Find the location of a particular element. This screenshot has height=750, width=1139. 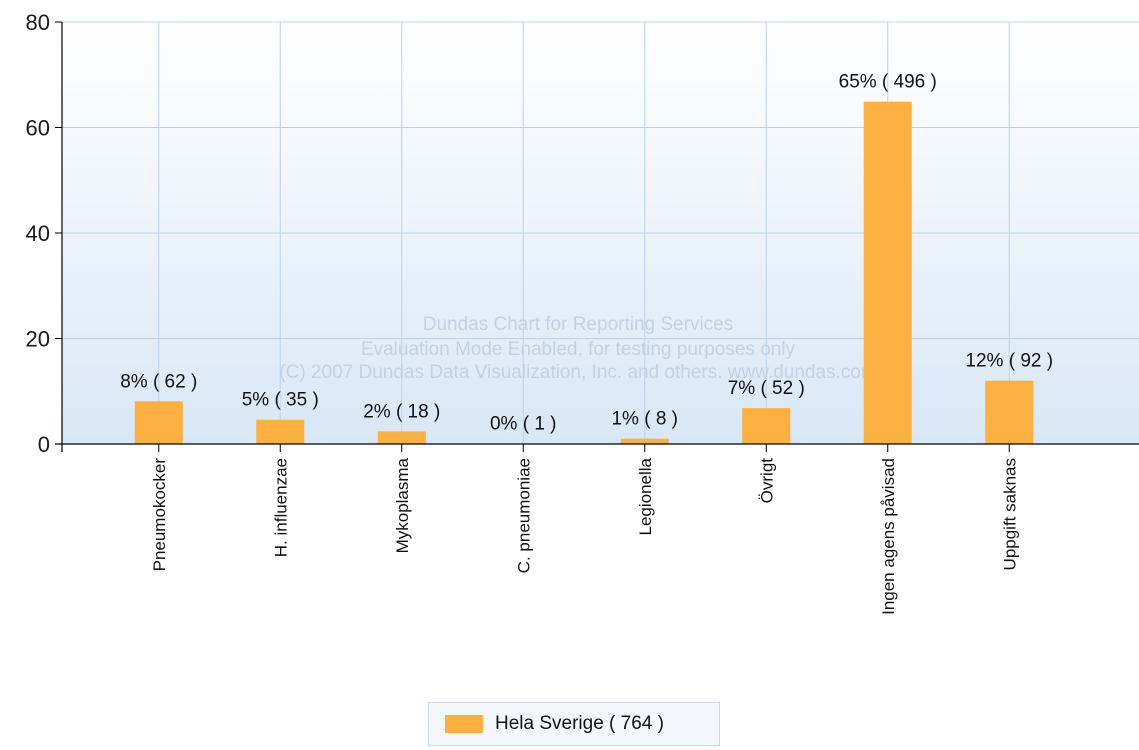

x-tick-label: C. pneumoniae is located at coordinates (523, 515).